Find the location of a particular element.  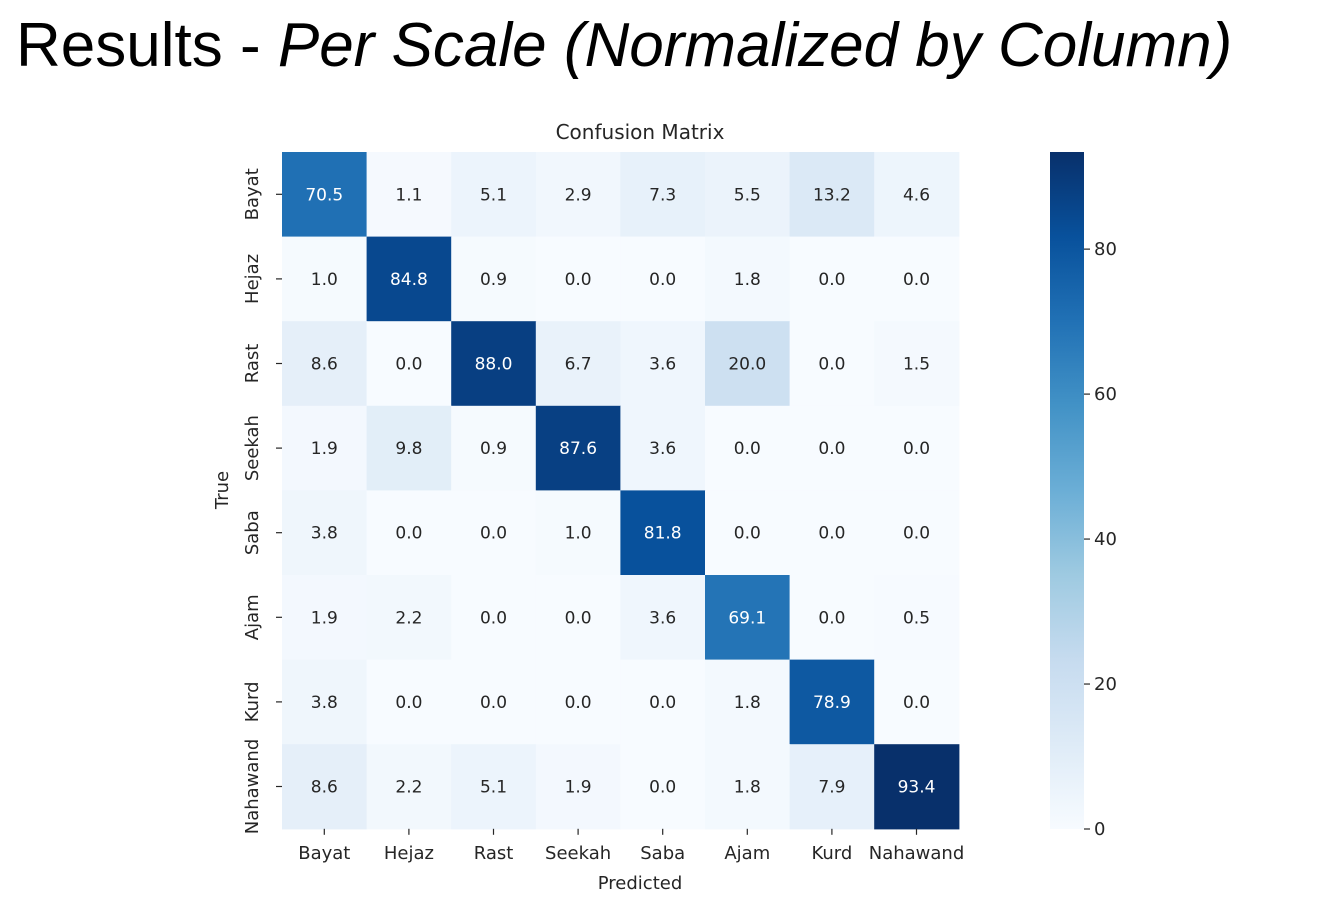

cell-value-label: 20.0 is located at coordinates (747, 365).